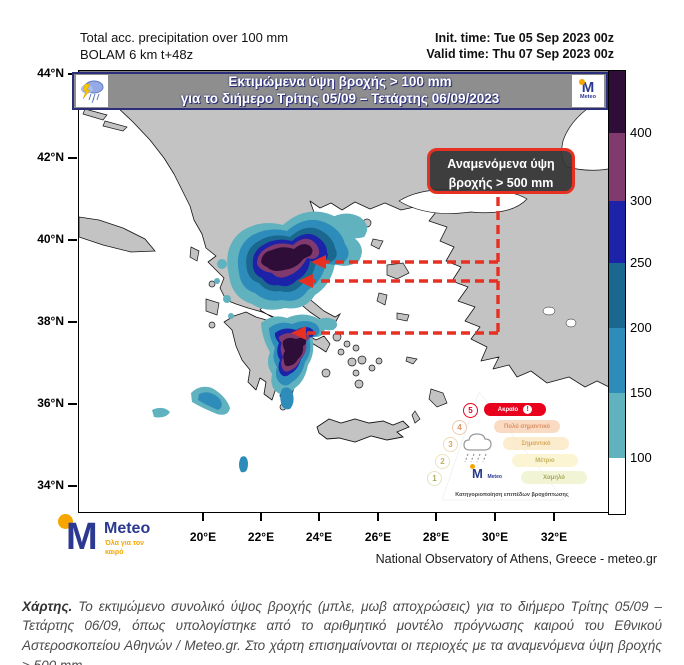  Describe the element at coordinates (512, 495) in the screenshot. I see `pyramid-caption: Κατηγοριοποίηση επιπέδων βροχόπτωσης` at that location.